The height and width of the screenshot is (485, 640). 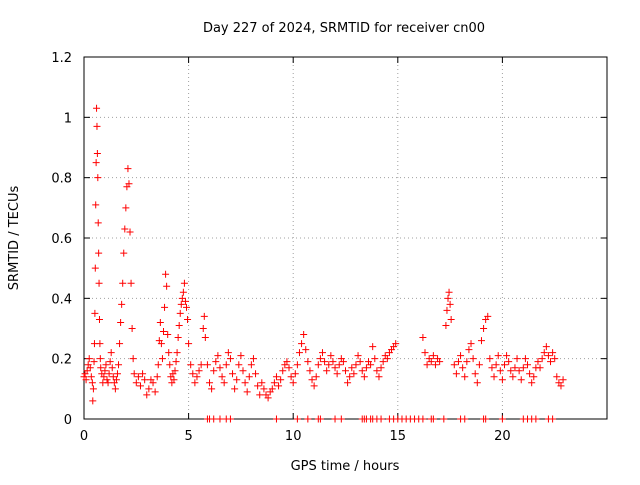 What do you see at coordinates (61, 360) in the screenshot?
I see `y-tick-label: 0.2` at bounding box center [61, 360].